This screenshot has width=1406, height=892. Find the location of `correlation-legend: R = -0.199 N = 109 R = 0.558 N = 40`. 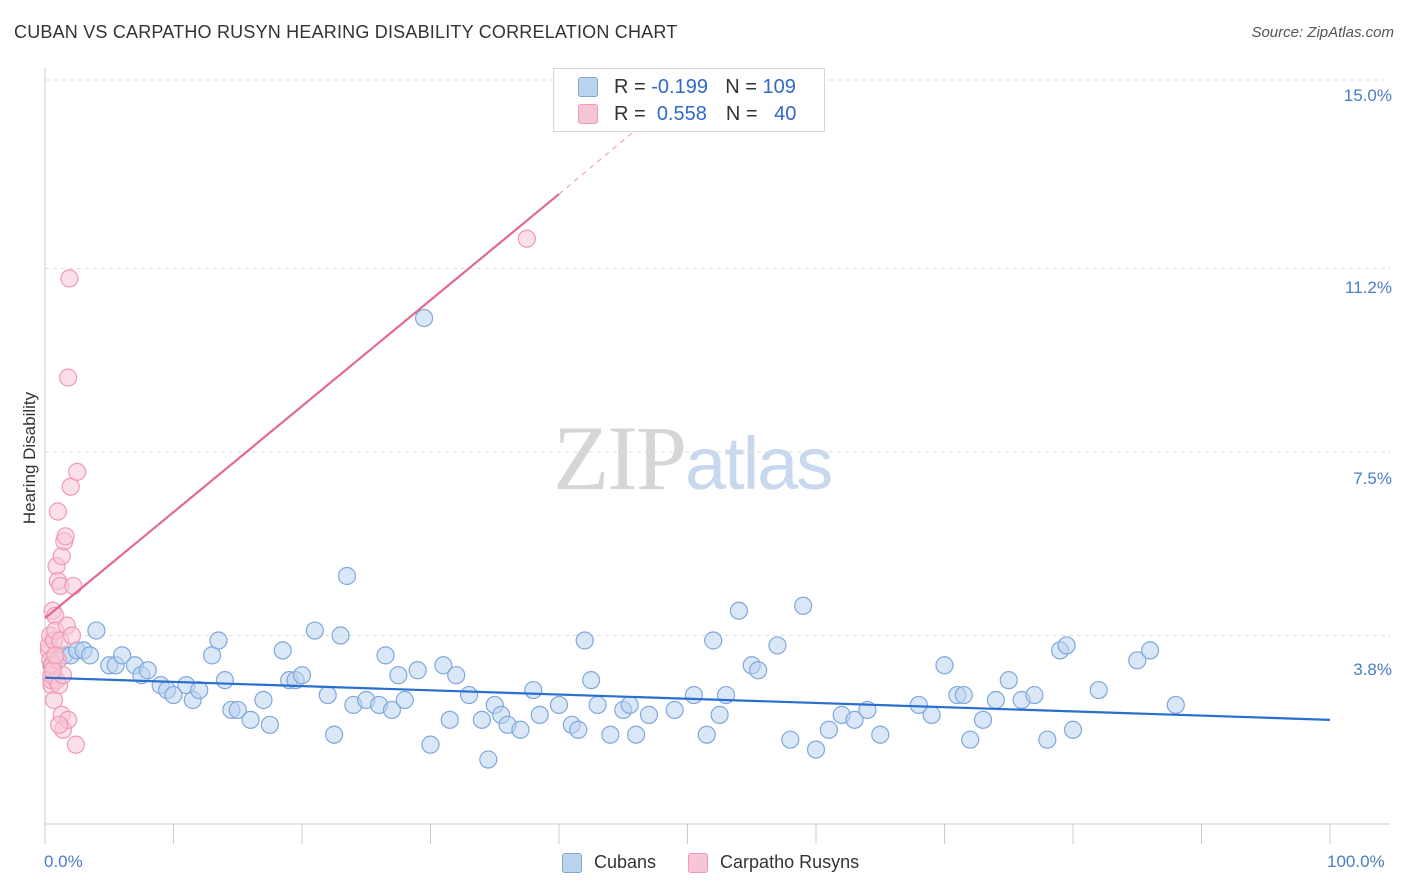

correlation-legend: R = -0.199 N = 109 R = 0.558 N = 40 is located at coordinates (689, 100).